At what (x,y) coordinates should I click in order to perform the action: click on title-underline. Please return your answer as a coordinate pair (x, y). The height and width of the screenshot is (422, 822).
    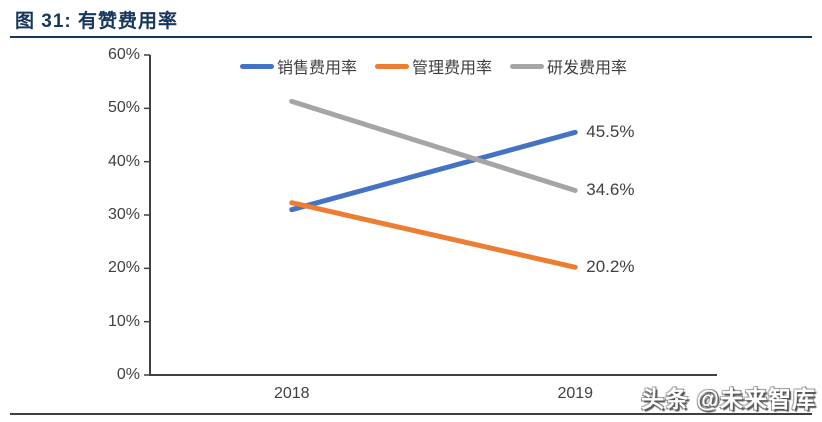
    Looking at the image, I should click on (411, 37).